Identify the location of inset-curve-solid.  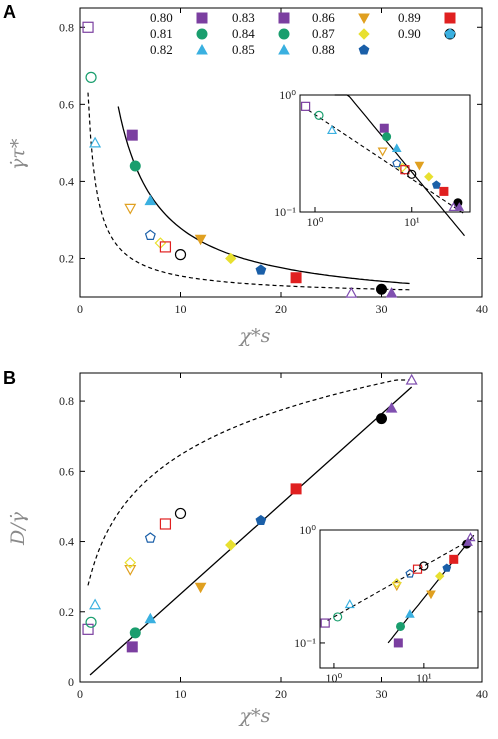
(399, 165).